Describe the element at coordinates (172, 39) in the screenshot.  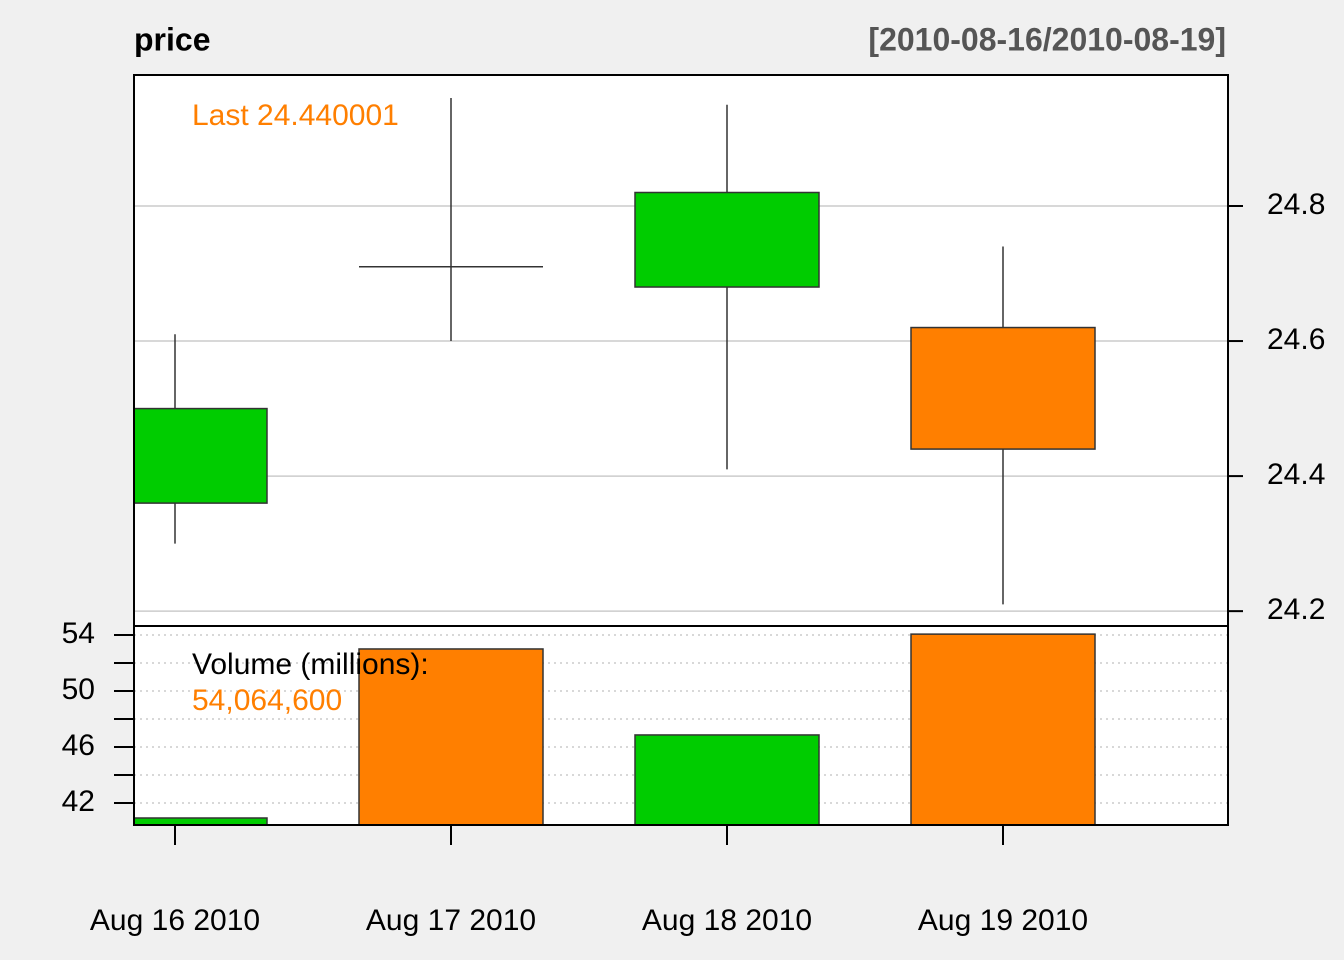
I see `chart-title: price` at that location.